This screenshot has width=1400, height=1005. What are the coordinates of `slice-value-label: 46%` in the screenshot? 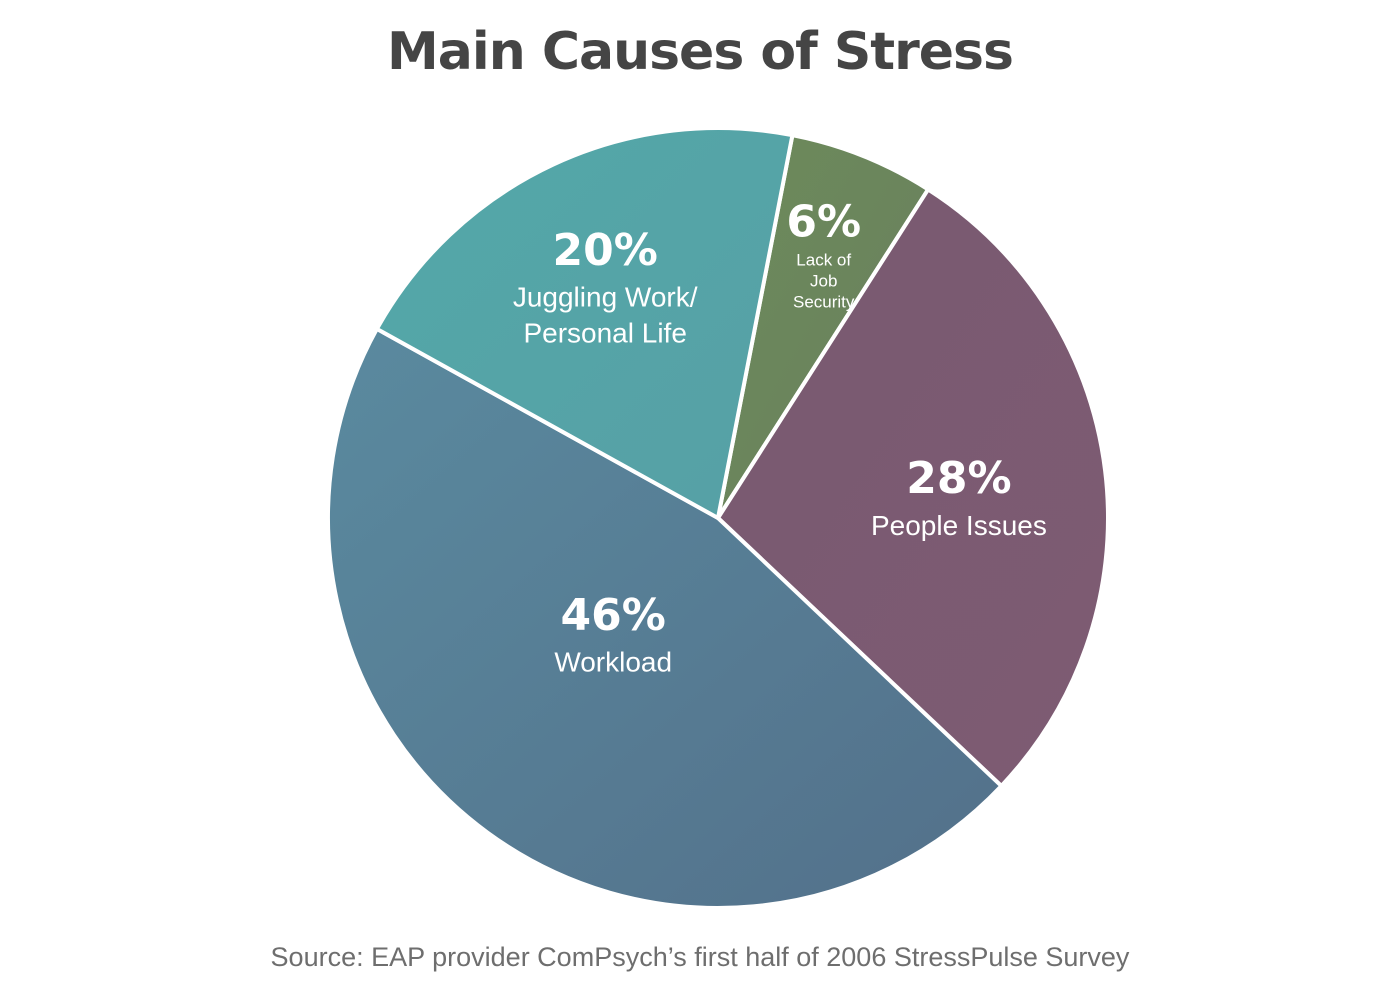 It's located at (613, 615).